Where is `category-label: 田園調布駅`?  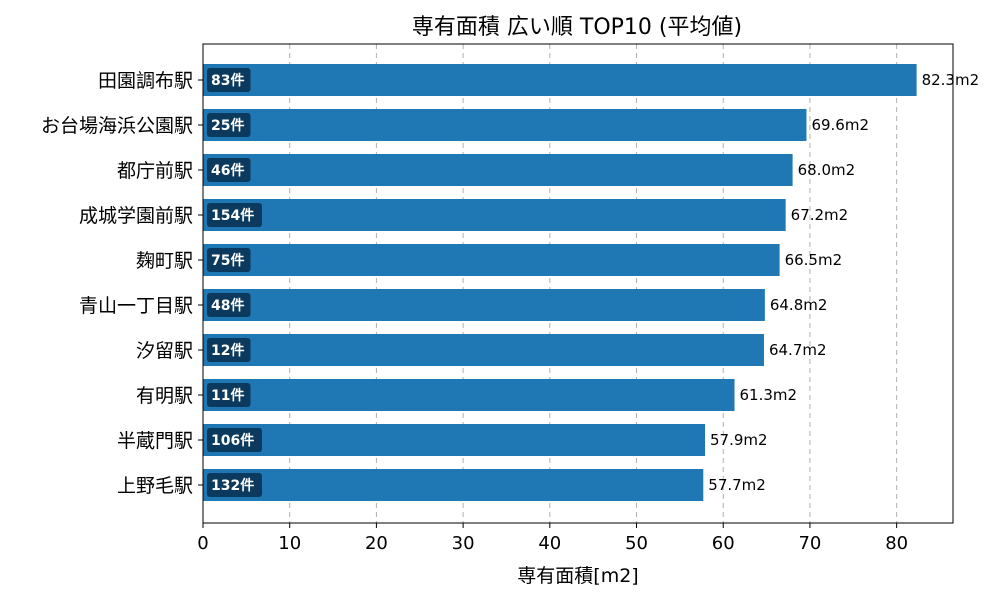 category-label: 田園調布駅 is located at coordinates (145, 81).